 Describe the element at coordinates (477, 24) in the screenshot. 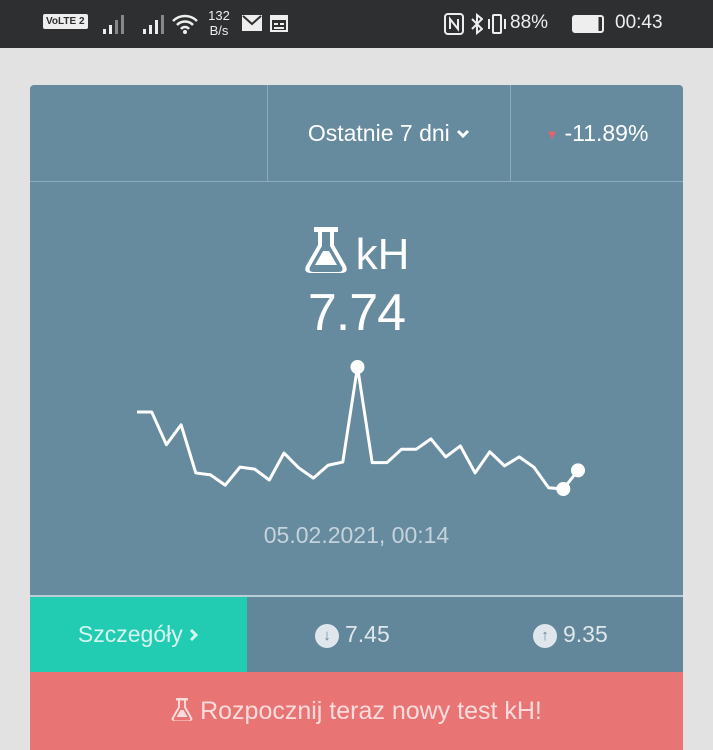

I see `bluetooth-icon` at that location.